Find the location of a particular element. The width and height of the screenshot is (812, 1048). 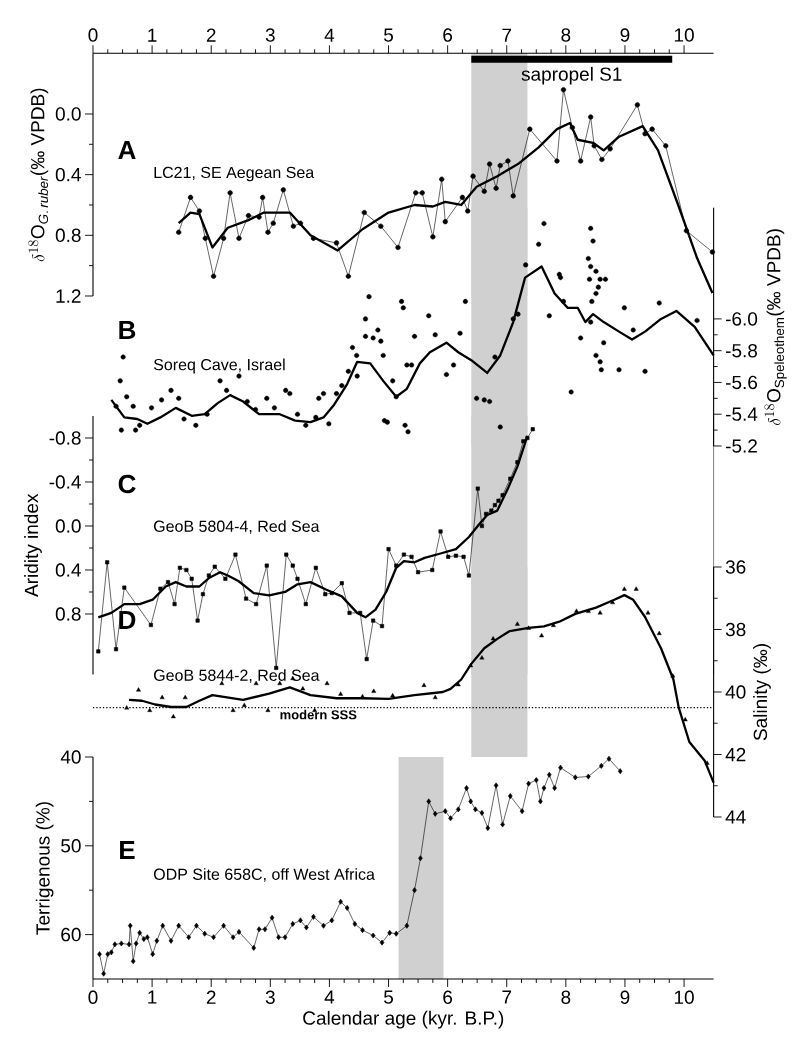

annotation: D is located at coordinates (127, 620).